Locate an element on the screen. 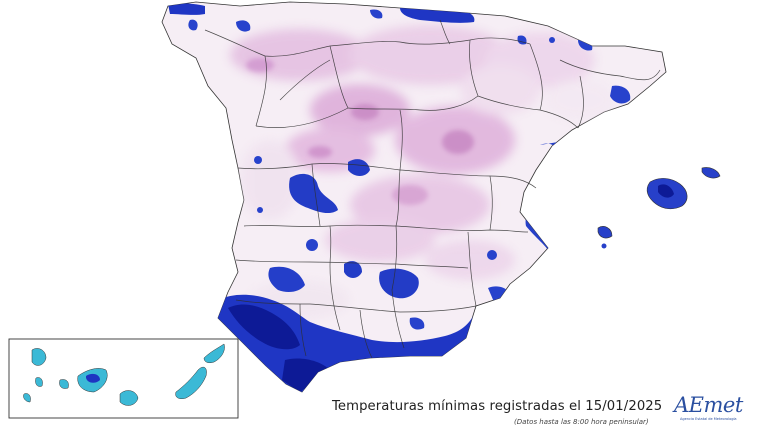 The image size is (760, 427). map-subtitle: (Datos hasta las 8:00 hora peninsular) is located at coordinates (581, 422).